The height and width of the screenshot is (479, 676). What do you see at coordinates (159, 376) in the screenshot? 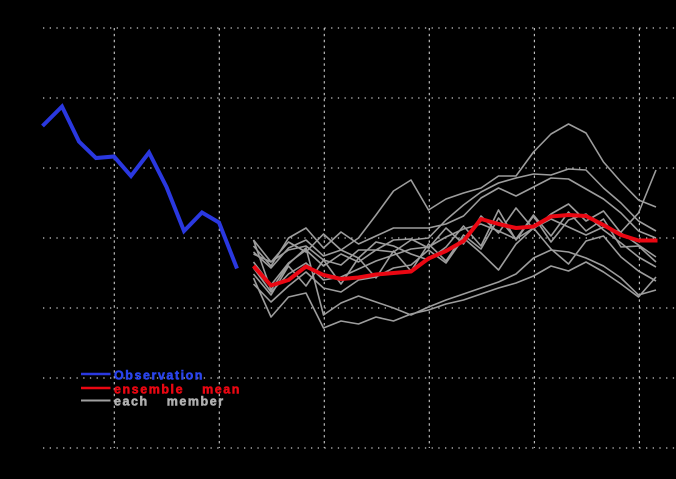
I see `svg-text: Observation` at bounding box center [159, 376].